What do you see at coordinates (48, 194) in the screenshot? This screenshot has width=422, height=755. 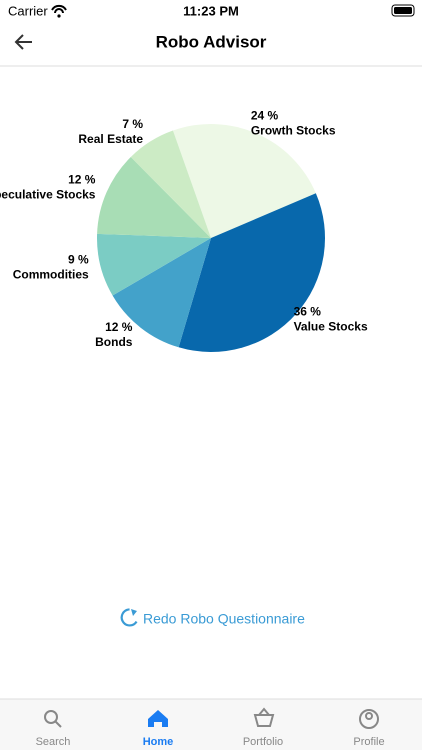 I see `slice-label: Speculative Stocks` at bounding box center [48, 194].